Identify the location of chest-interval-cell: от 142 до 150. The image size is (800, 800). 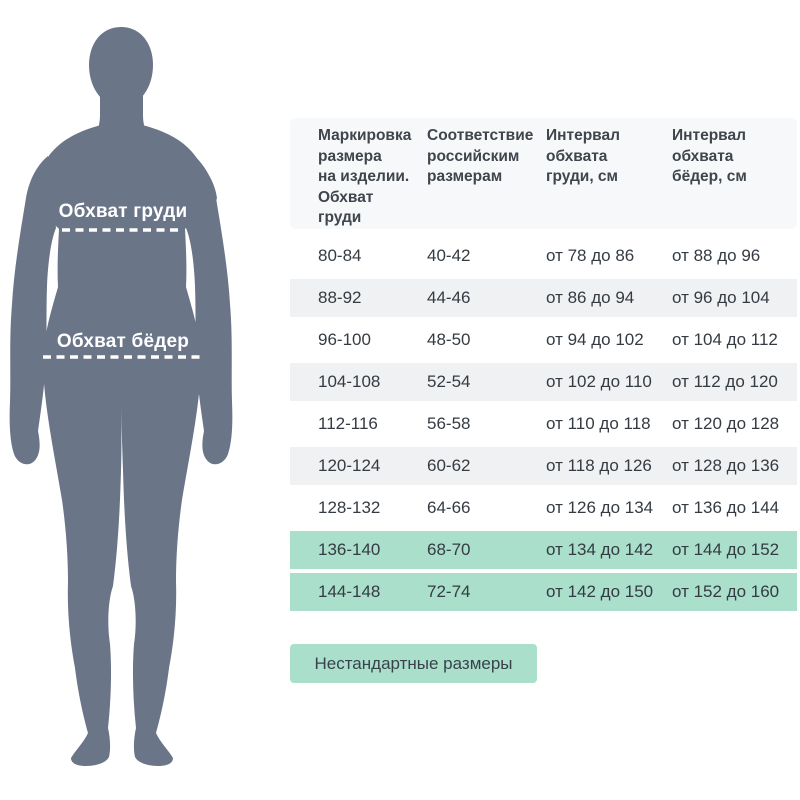
(600, 591).